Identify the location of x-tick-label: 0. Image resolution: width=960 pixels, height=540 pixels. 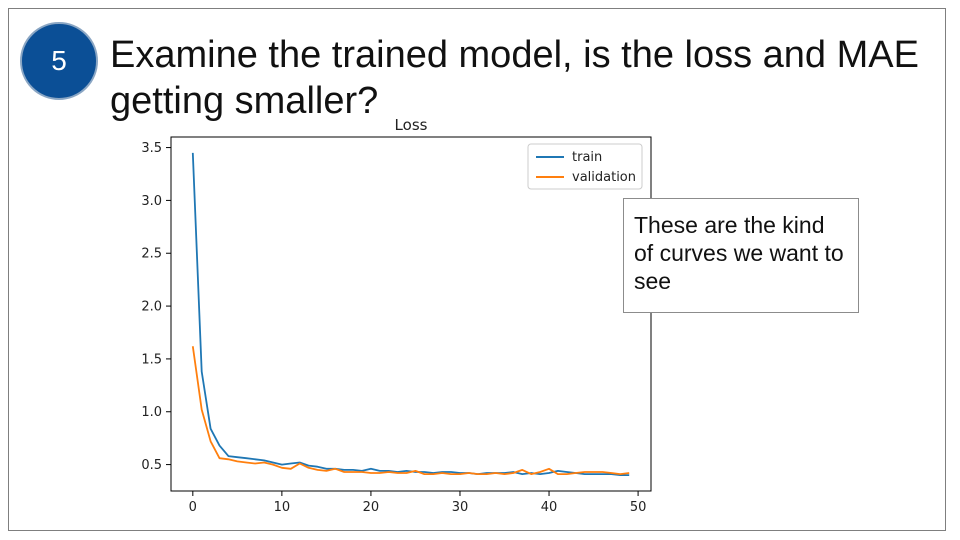
(193, 507).